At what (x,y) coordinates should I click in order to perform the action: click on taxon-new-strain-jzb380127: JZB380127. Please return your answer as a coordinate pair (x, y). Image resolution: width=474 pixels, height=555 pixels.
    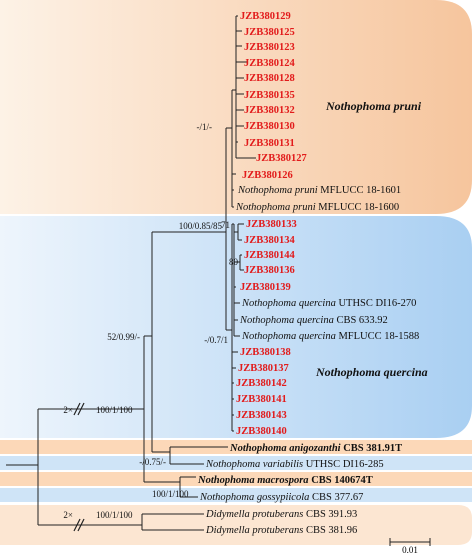
    Looking at the image, I should click on (281, 158).